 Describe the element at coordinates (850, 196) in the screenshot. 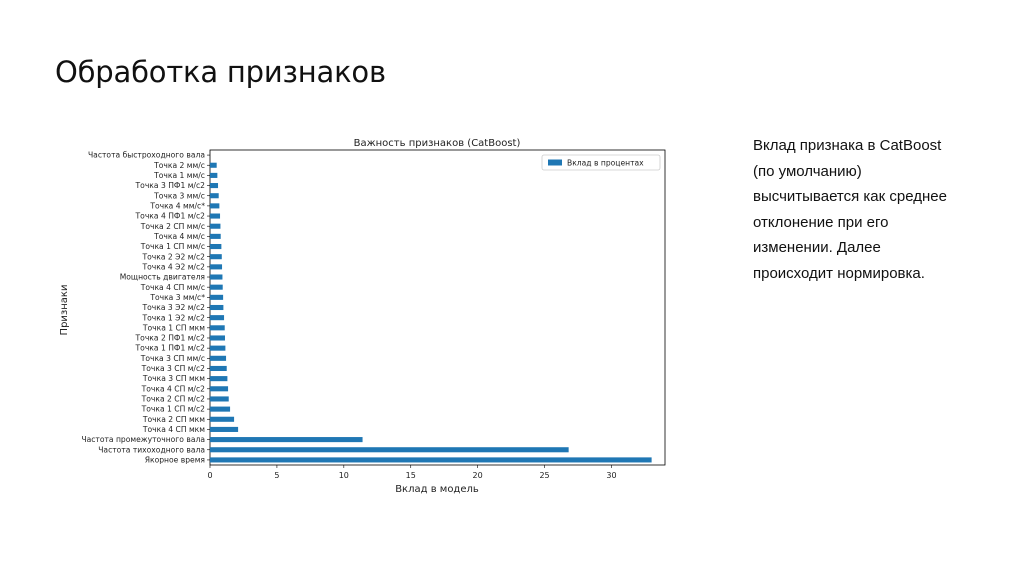

I see `description-line: высчитывается как среднее` at that location.